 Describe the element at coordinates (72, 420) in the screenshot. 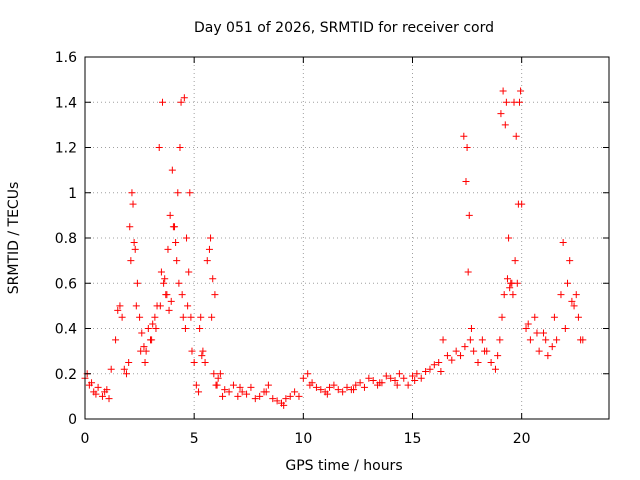

I see `y-tick-label: 0` at that location.